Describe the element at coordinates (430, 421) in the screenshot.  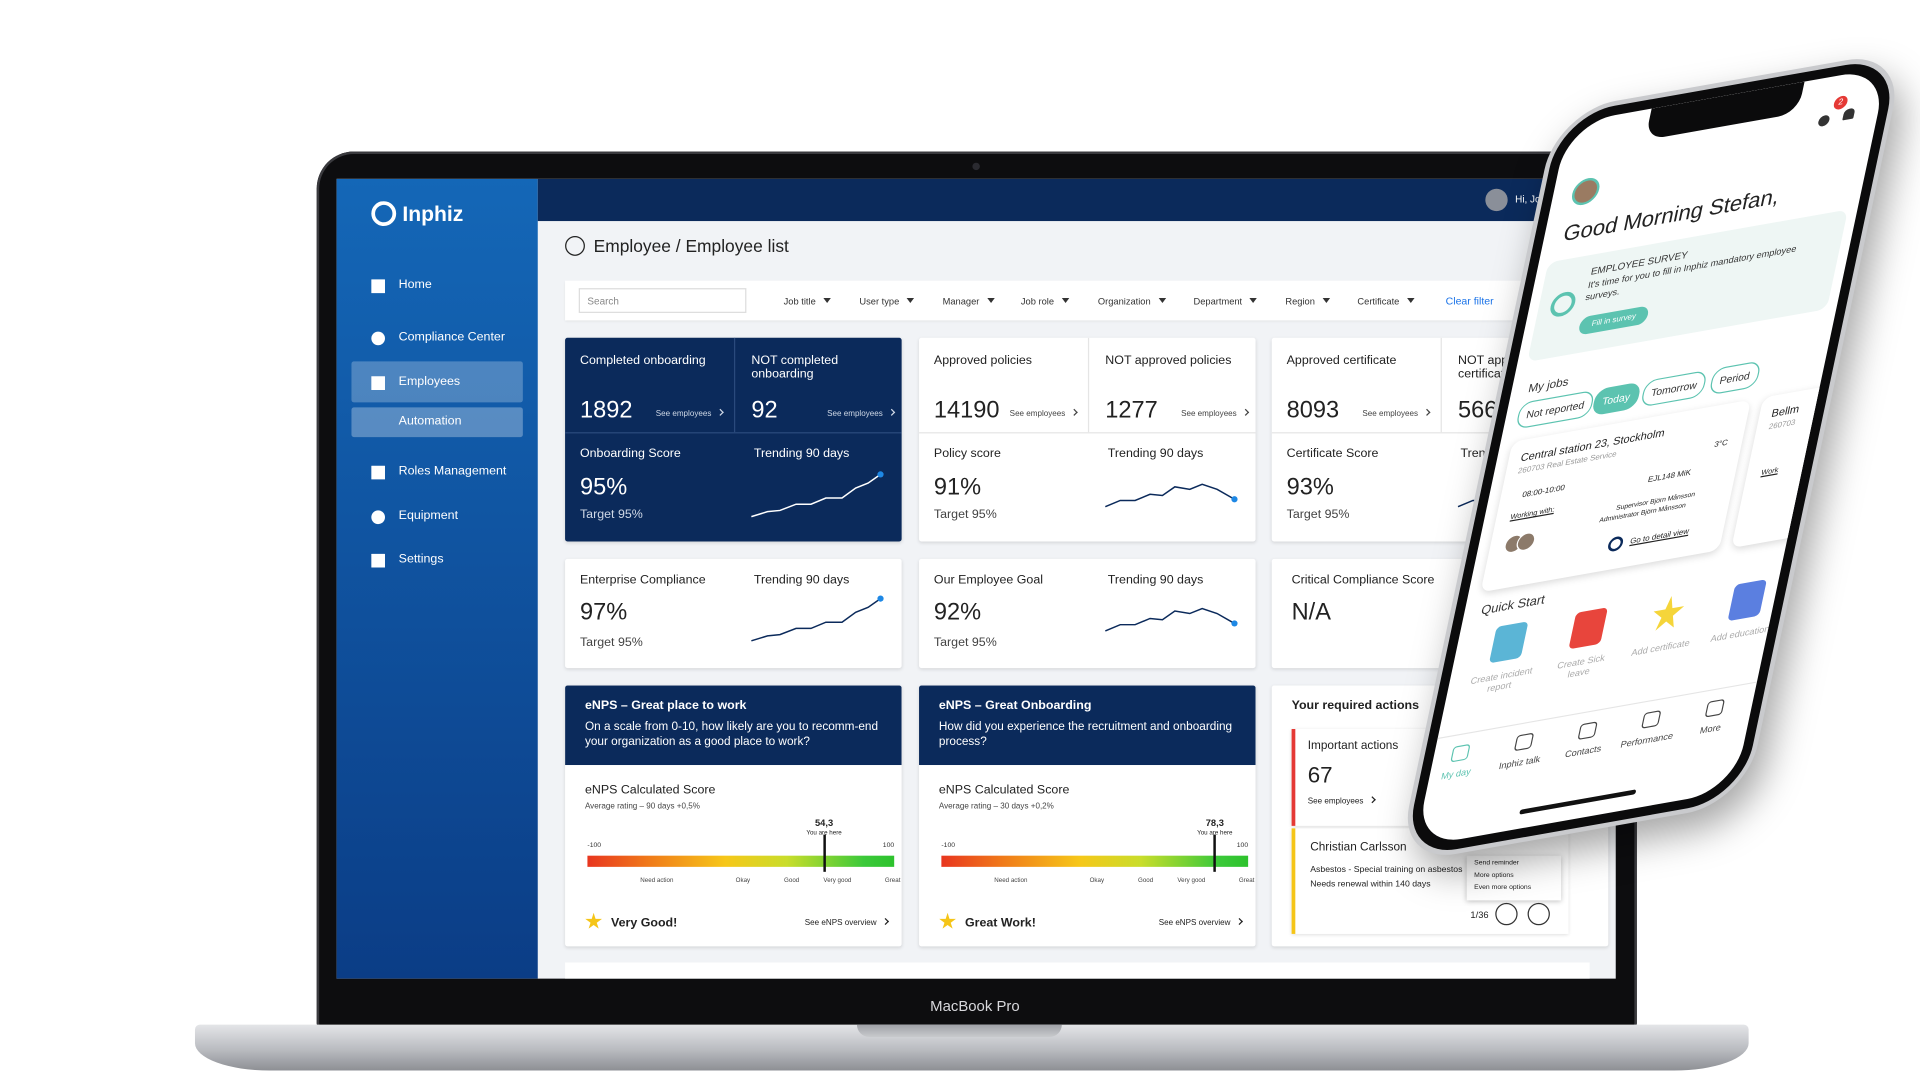
I see `nav-item: Automation` at that location.